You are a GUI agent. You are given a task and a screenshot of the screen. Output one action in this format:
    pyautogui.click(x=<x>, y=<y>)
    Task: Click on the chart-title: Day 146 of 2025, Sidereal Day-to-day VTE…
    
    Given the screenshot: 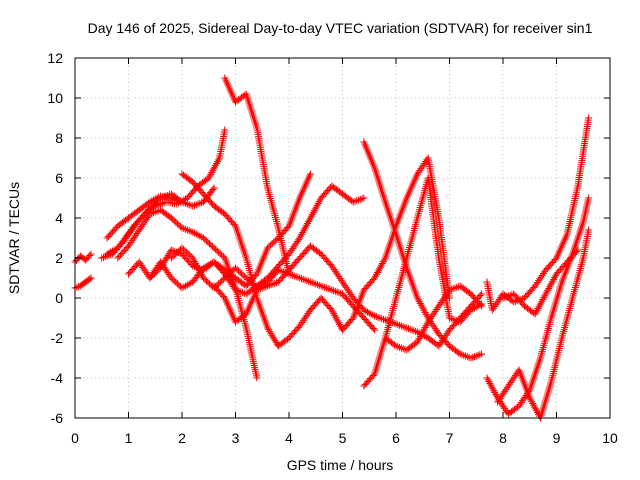 What is the action you would take?
    pyautogui.click(x=340, y=28)
    